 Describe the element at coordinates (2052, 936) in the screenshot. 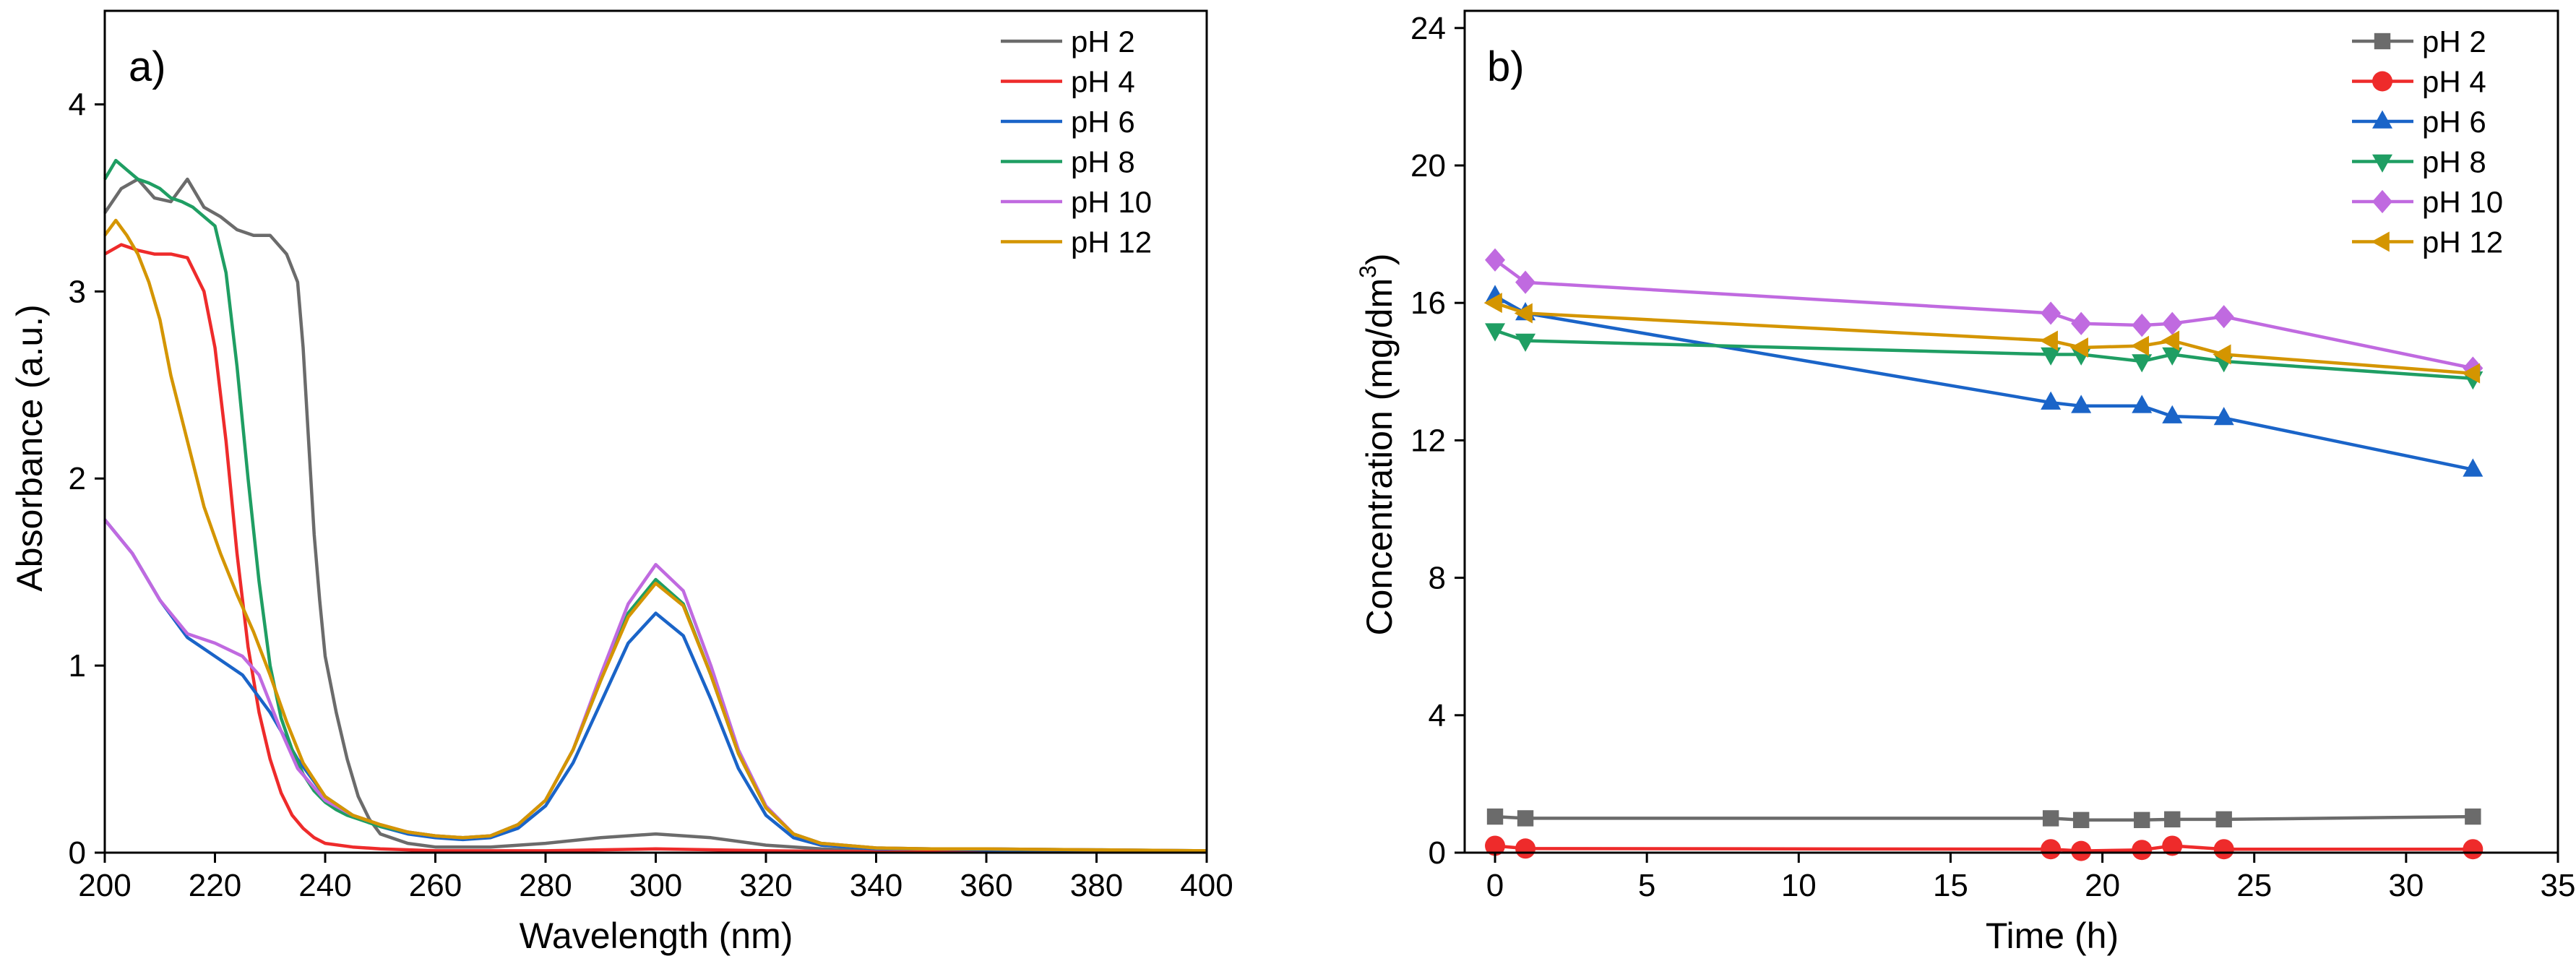

I see `panel-b-x-axis-title: Time (h)` at that location.